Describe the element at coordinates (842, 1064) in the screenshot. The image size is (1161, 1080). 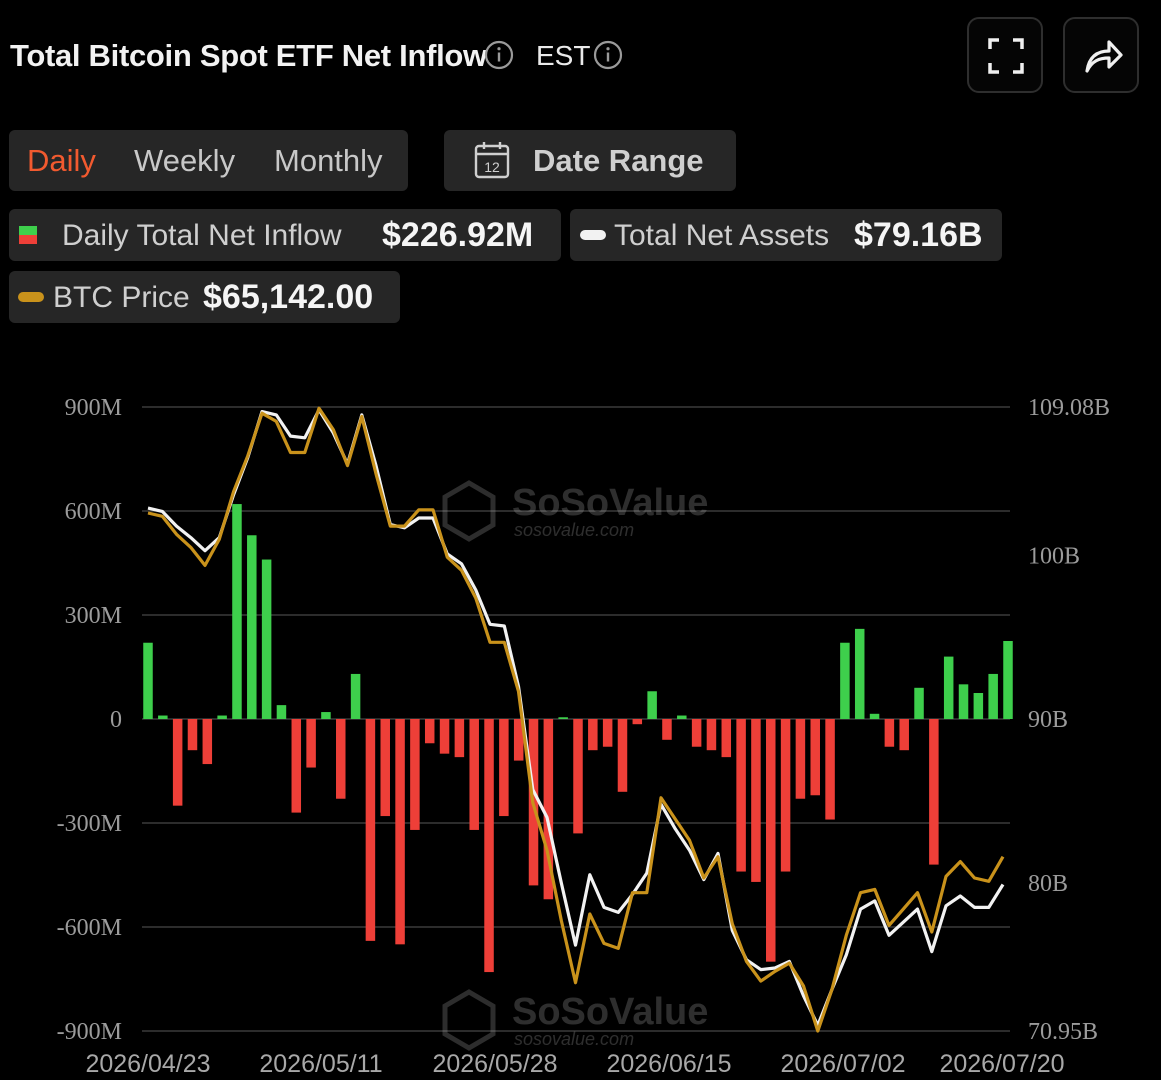
I see `x-tick-label: 2026/07/02` at that location.